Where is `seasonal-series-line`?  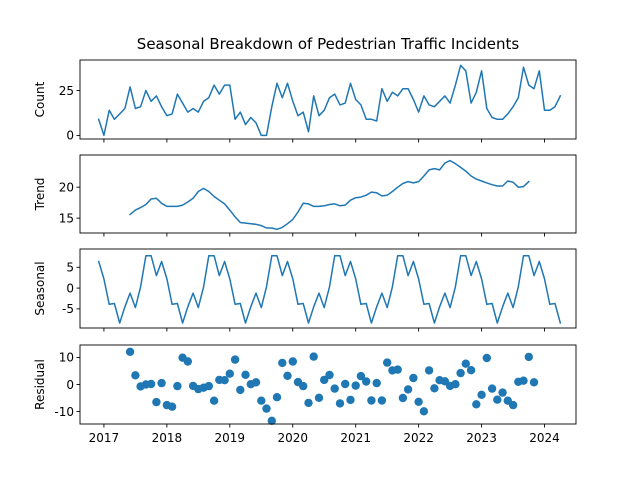 seasonal-series-line is located at coordinates (329, 289).